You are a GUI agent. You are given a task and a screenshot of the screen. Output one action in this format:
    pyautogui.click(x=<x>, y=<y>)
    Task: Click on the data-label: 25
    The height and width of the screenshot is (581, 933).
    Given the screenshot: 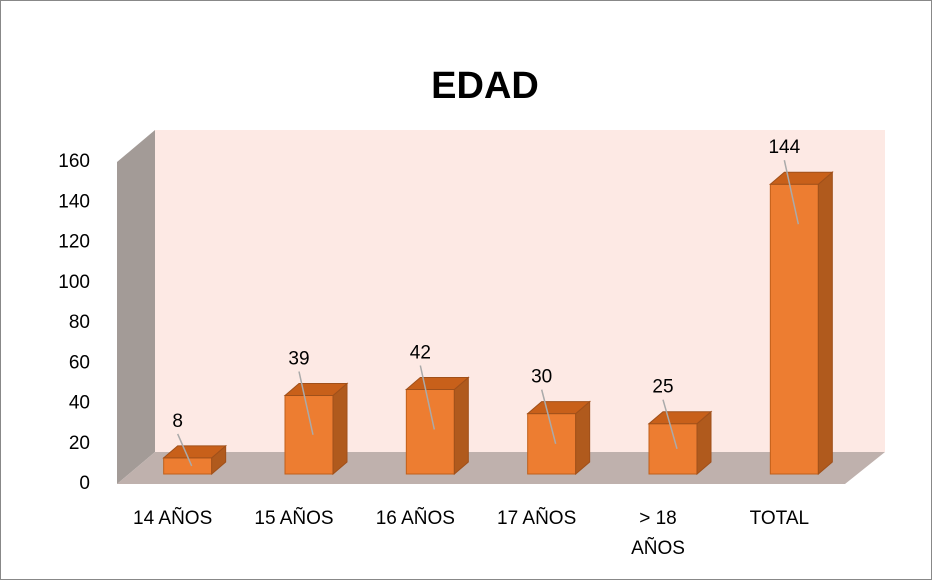 What is the action you would take?
    pyautogui.click(x=662, y=387)
    